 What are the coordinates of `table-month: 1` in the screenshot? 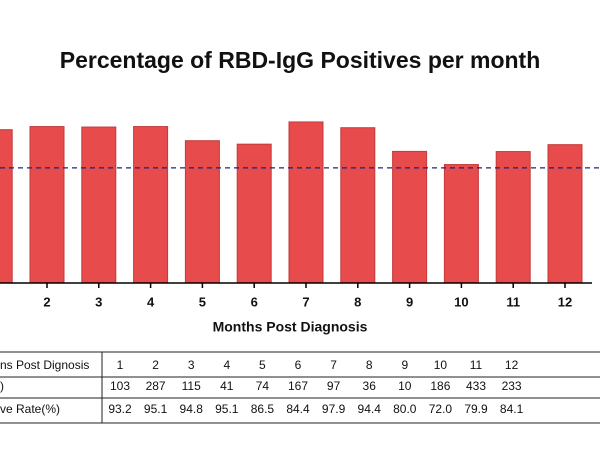 It's located at (120, 365).